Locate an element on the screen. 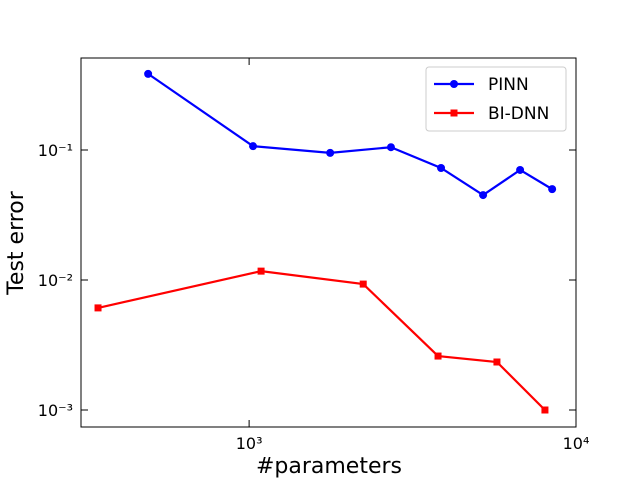 Image resolution: width=640 pixels, height=480 pixels. x-tick-label: 10⁴ is located at coordinates (576, 443).